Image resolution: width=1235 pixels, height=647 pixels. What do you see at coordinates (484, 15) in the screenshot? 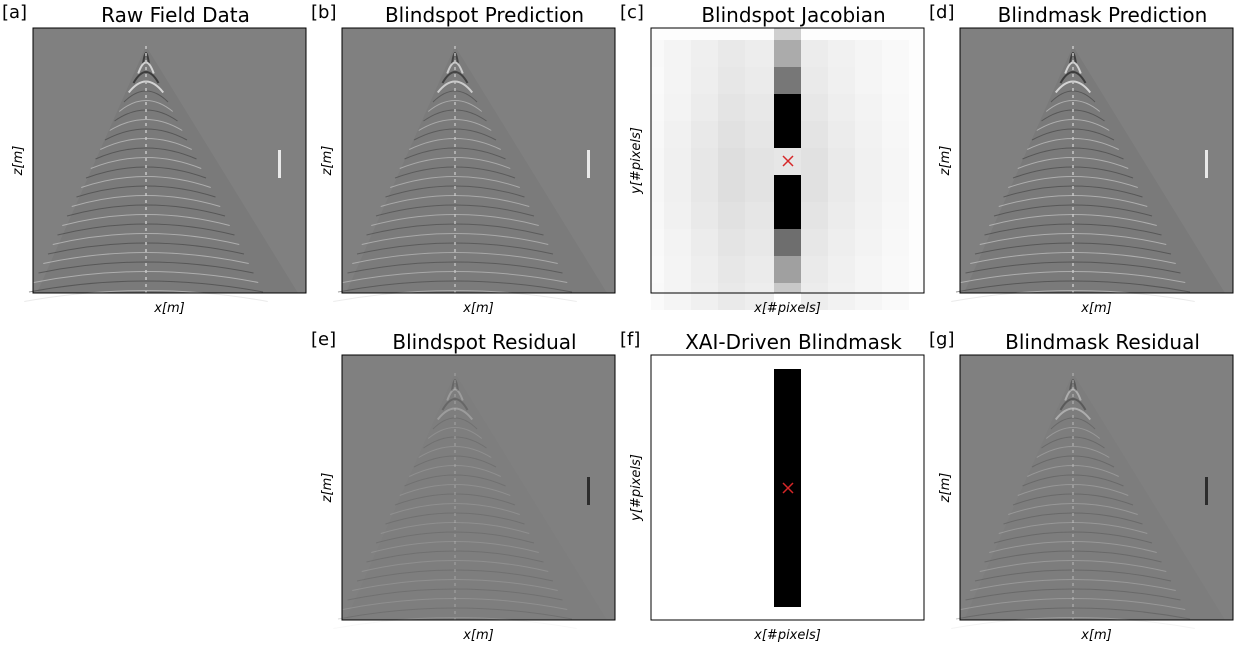
I see `panel-title: Blindspot Prediction` at bounding box center [484, 15].